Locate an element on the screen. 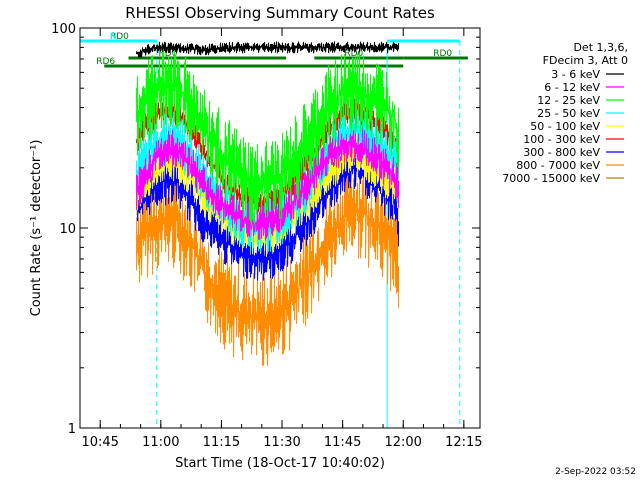 This screenshot has width=640, height=480. y-axis-label: Count Rate (s⁻¹ detector⁻¹) is located at coordinates (36, 228).